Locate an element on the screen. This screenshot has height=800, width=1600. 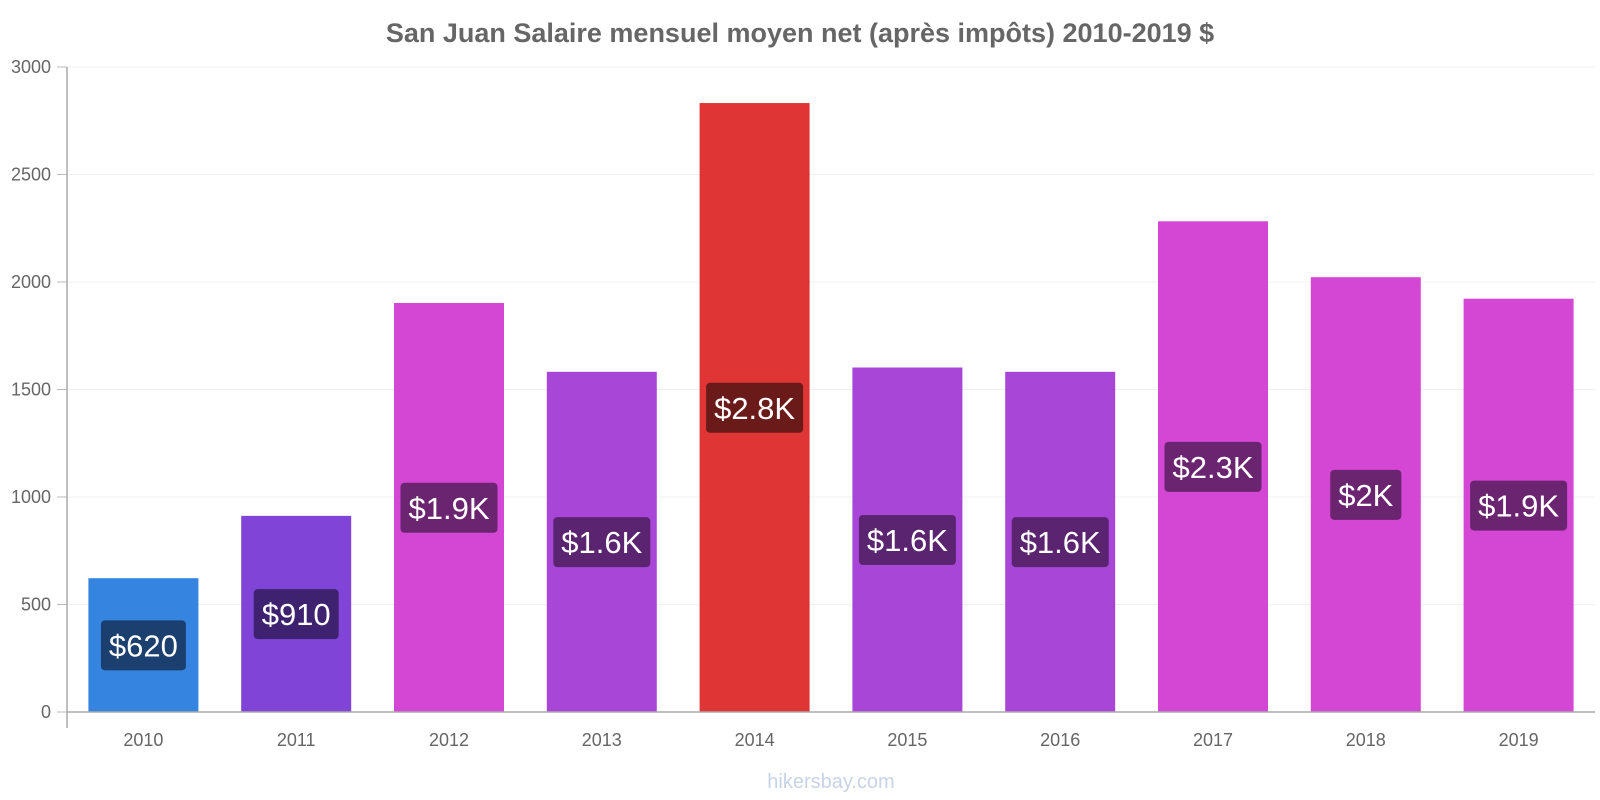
data-label-text: $2K is located at coordinates (1365, 495).